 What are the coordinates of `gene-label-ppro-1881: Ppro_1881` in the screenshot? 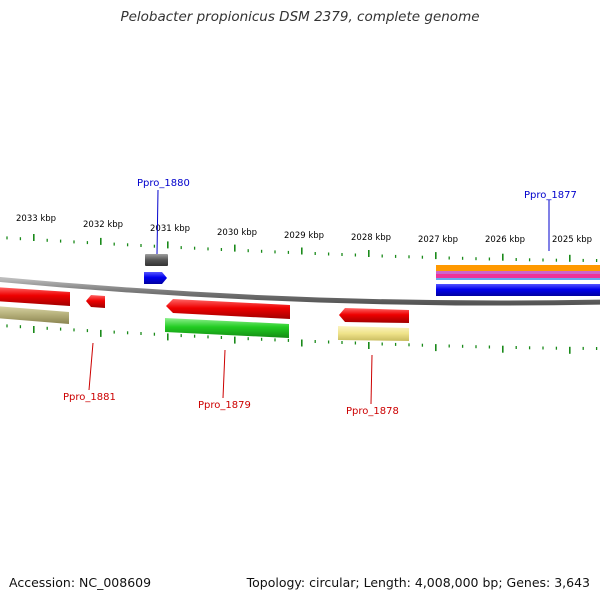 It's located at (89, 397).